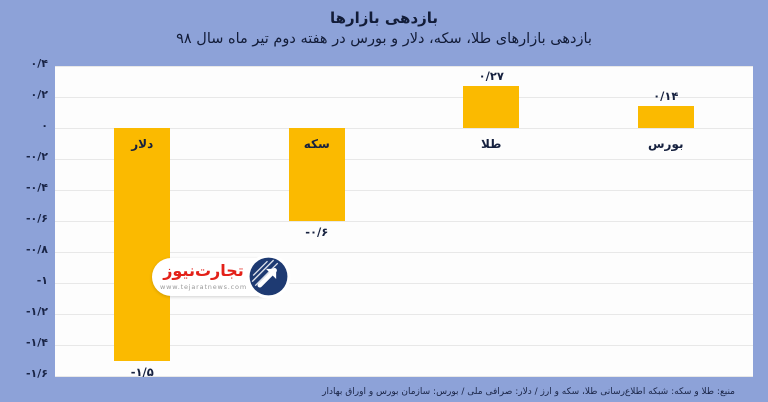  What do you see at coordinates (491, 76) in the screenshot?
I see `bar-value-label: ۰/۲۷` at bounding box center [491, 76].